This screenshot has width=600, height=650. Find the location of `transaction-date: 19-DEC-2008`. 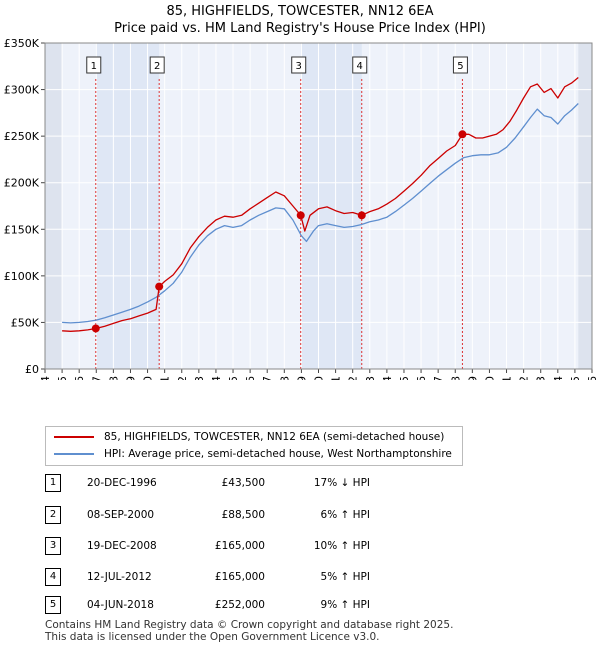

transaction-date: 19-DEC-2008 is located at coordinates (122, 546).